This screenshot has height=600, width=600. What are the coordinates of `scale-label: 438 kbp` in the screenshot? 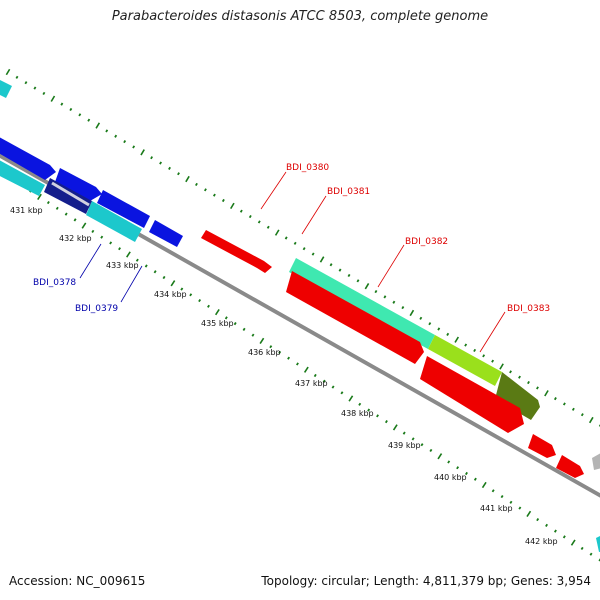 It's located at (357, 413).